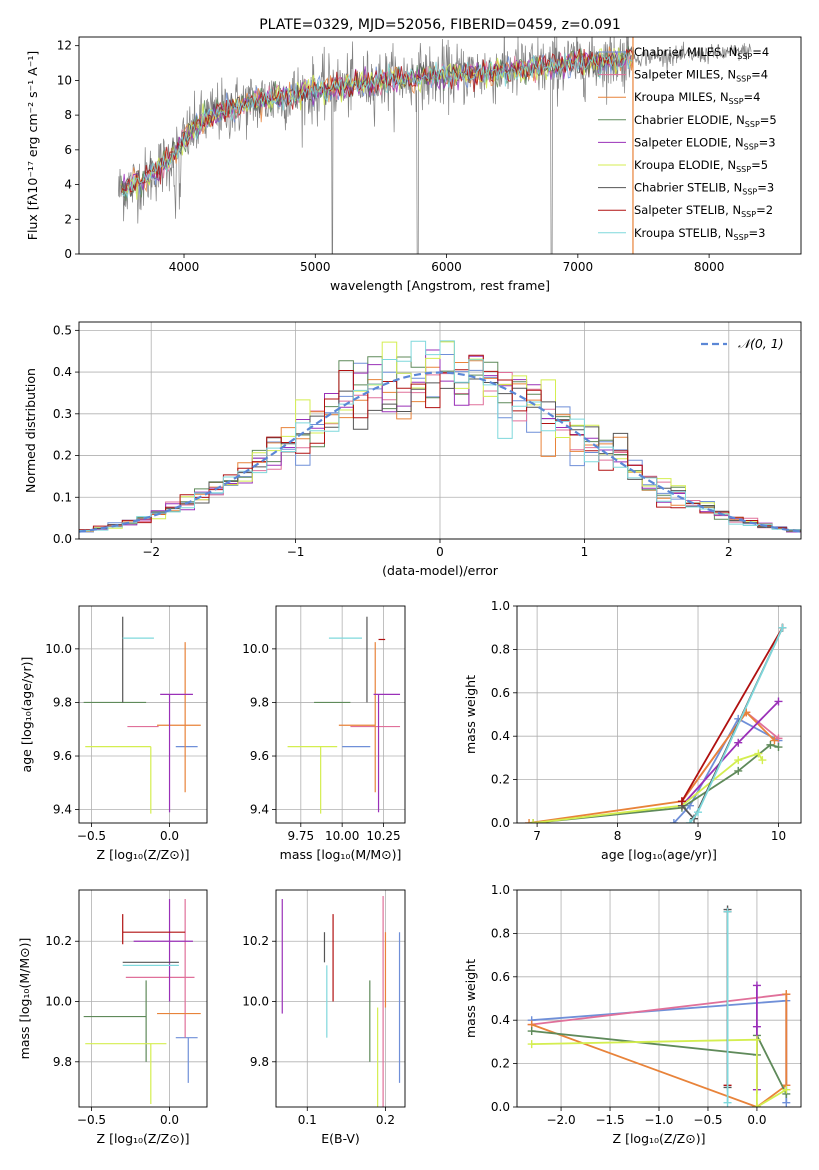  Describe the element at coordinates (685, 165) in the screenshot. I see `legend-text: Kroupa ELODIE, N` at that location.